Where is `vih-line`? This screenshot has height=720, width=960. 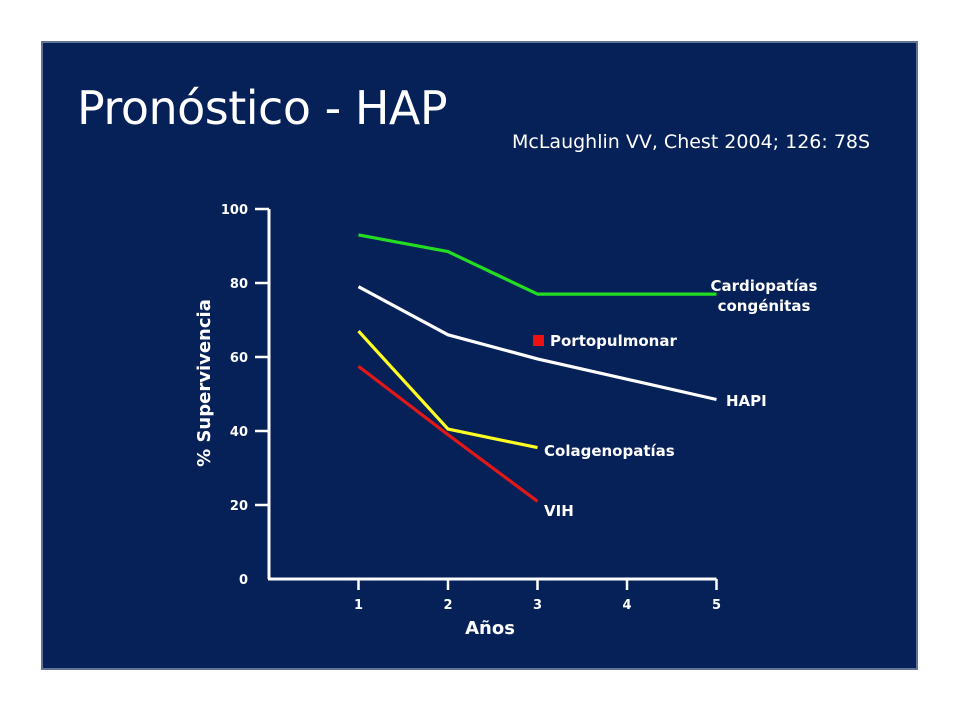
vih-line is located at coordinates (448, 434).